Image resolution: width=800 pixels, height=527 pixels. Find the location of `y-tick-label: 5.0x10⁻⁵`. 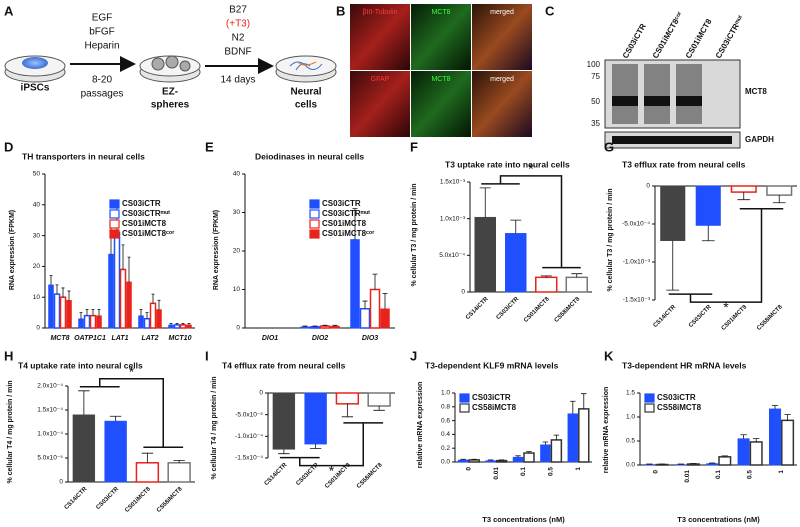

y-tick-label: 5.0x10⁻⁵ is located at coordinates (50, 458).